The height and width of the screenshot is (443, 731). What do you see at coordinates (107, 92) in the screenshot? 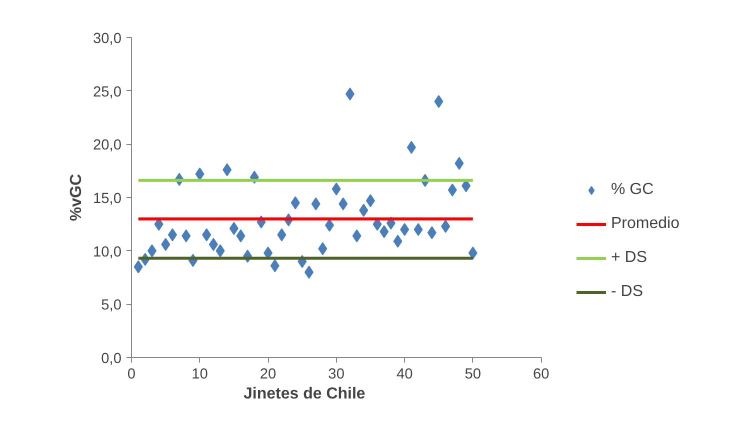
I see `y-tick-label: 25,0` at bounding box center [107, 92].